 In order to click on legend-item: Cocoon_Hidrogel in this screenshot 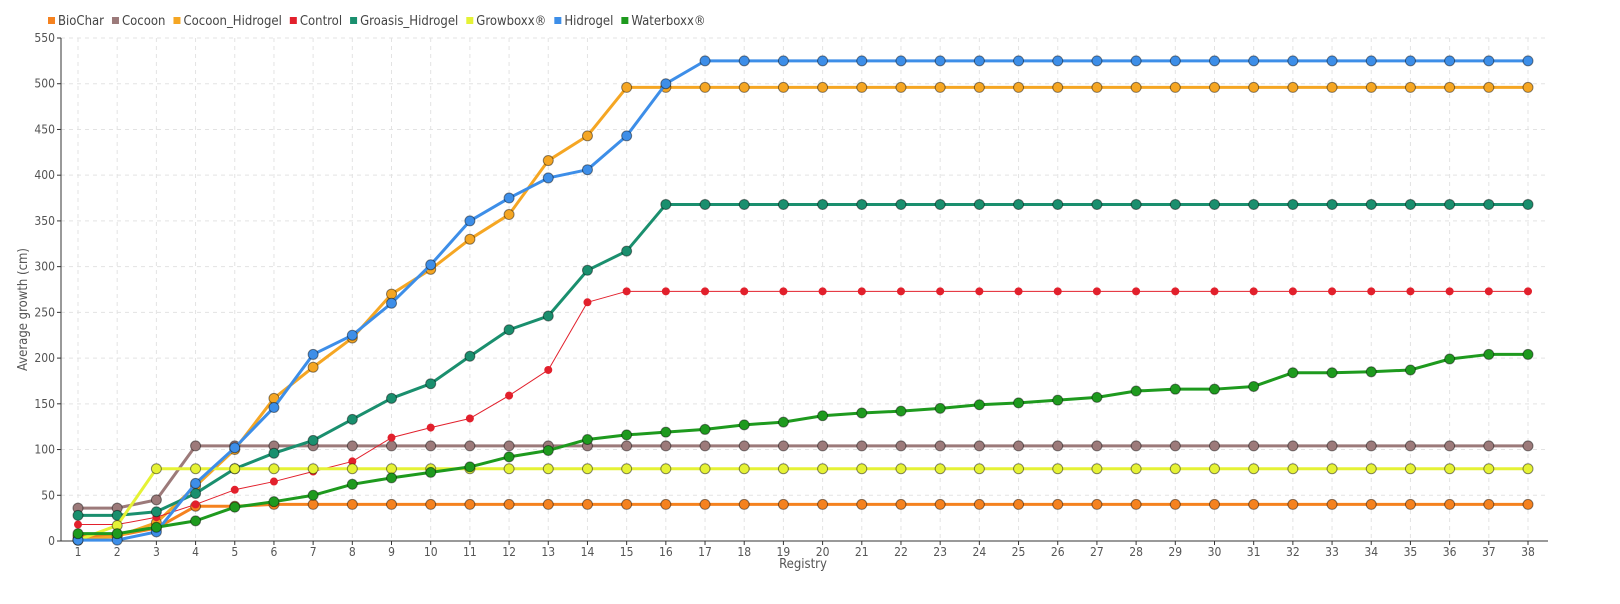, I will do `click(227, 21)`.